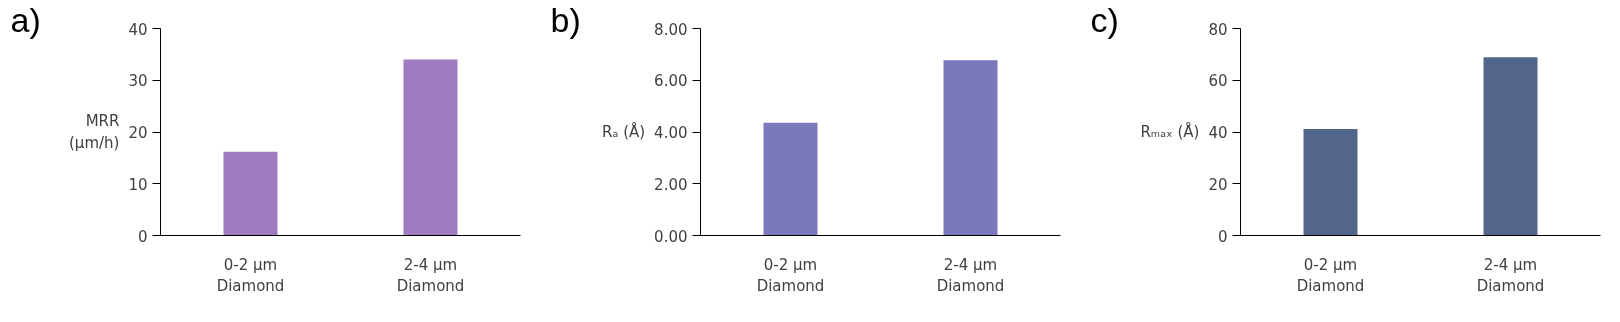 The height and width of the screenshot is (322, 1620). I want to click on y-axis-title: MRR (µm/h), so click(94, 132).